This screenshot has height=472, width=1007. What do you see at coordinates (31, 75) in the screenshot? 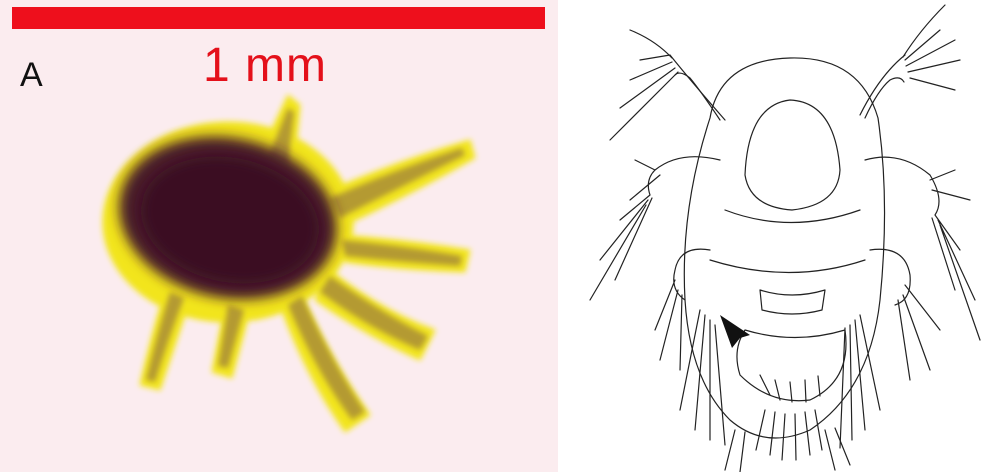
I see `panel-label-a: A` at bounding box center [31, 75].